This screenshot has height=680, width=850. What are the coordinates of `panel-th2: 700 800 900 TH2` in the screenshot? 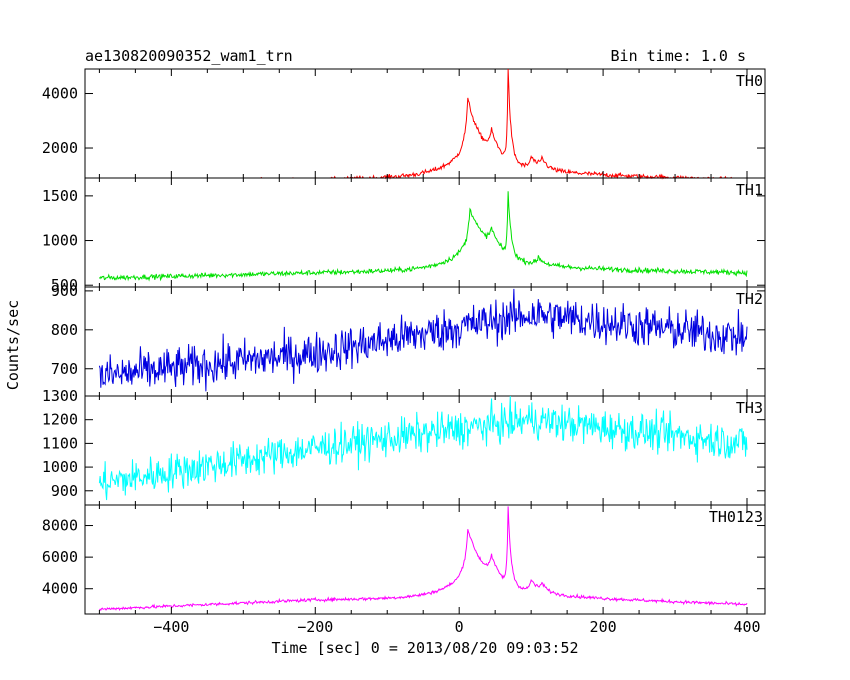 It's located at (408, 339).